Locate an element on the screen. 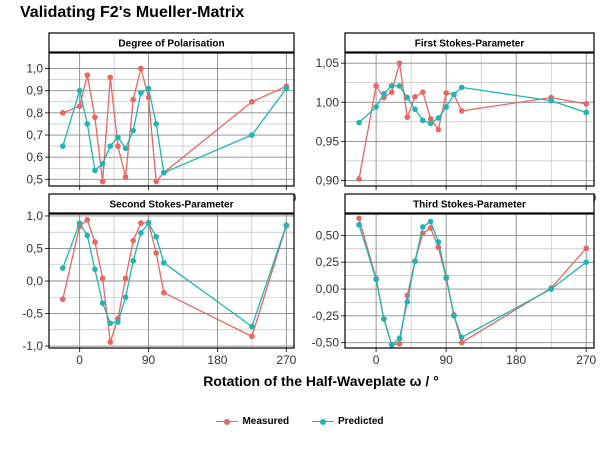 The image size is (600, 450). legend: Measured Predicted is located at coordinates (300, 423).